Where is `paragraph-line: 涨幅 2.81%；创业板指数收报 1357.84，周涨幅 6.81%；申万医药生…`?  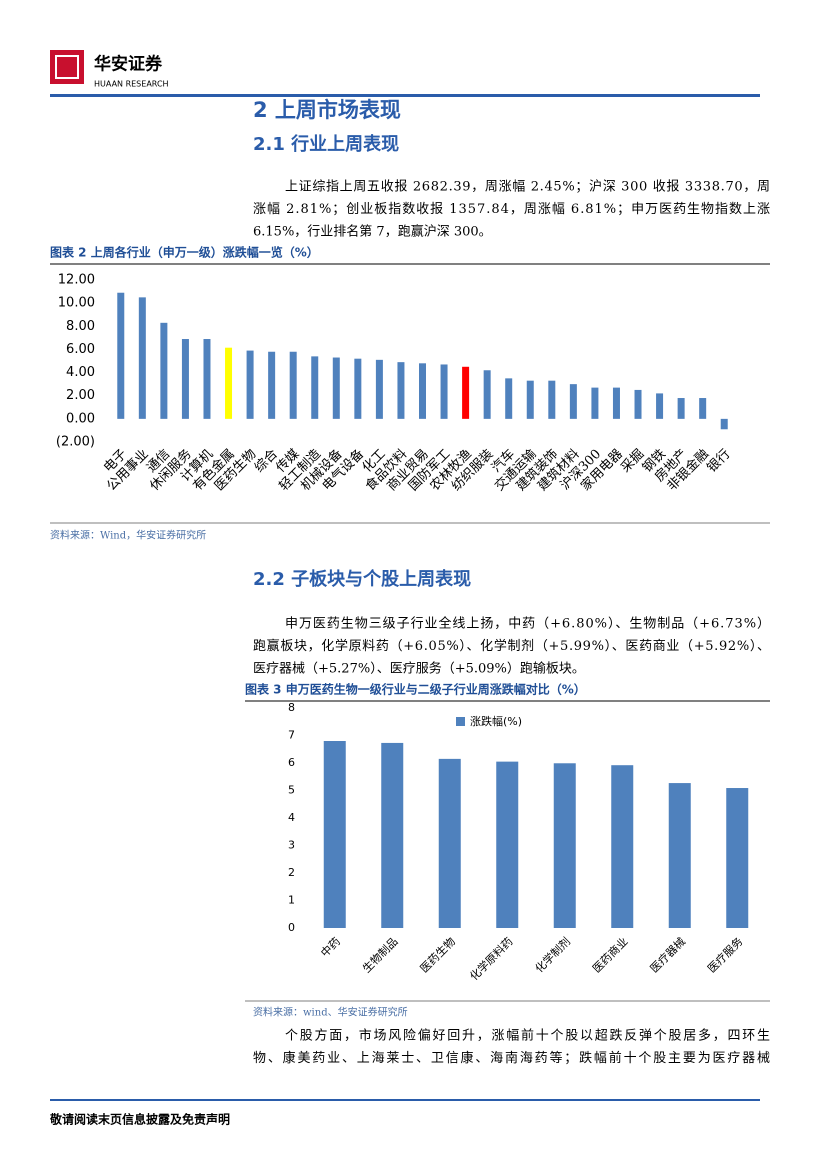 paragraph-line: 涨幅 2.81%；创业板指数收报 1357.84，周涨幅 6.81%；申万医药生… is located at coordinates (511, 209).